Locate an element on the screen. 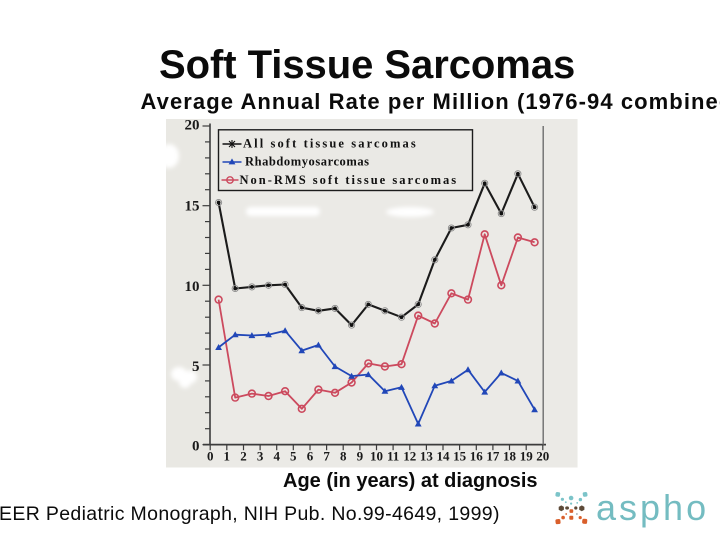 This screenshot has height=540, width=720. svg-text: 17 is located at coordinates (493, 456).